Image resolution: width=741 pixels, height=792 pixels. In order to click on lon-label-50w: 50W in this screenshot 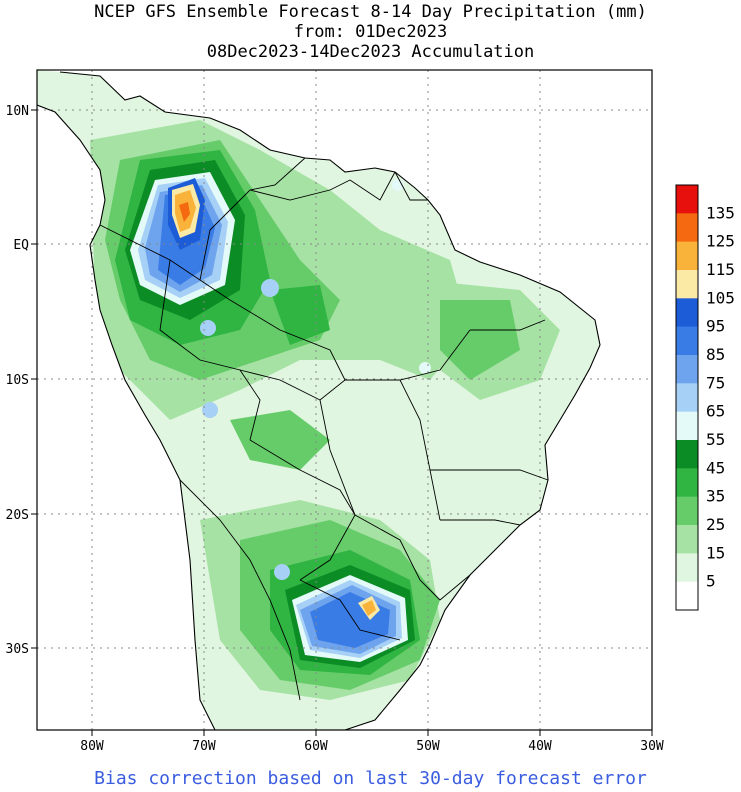, I will do `click(428, 746)`.